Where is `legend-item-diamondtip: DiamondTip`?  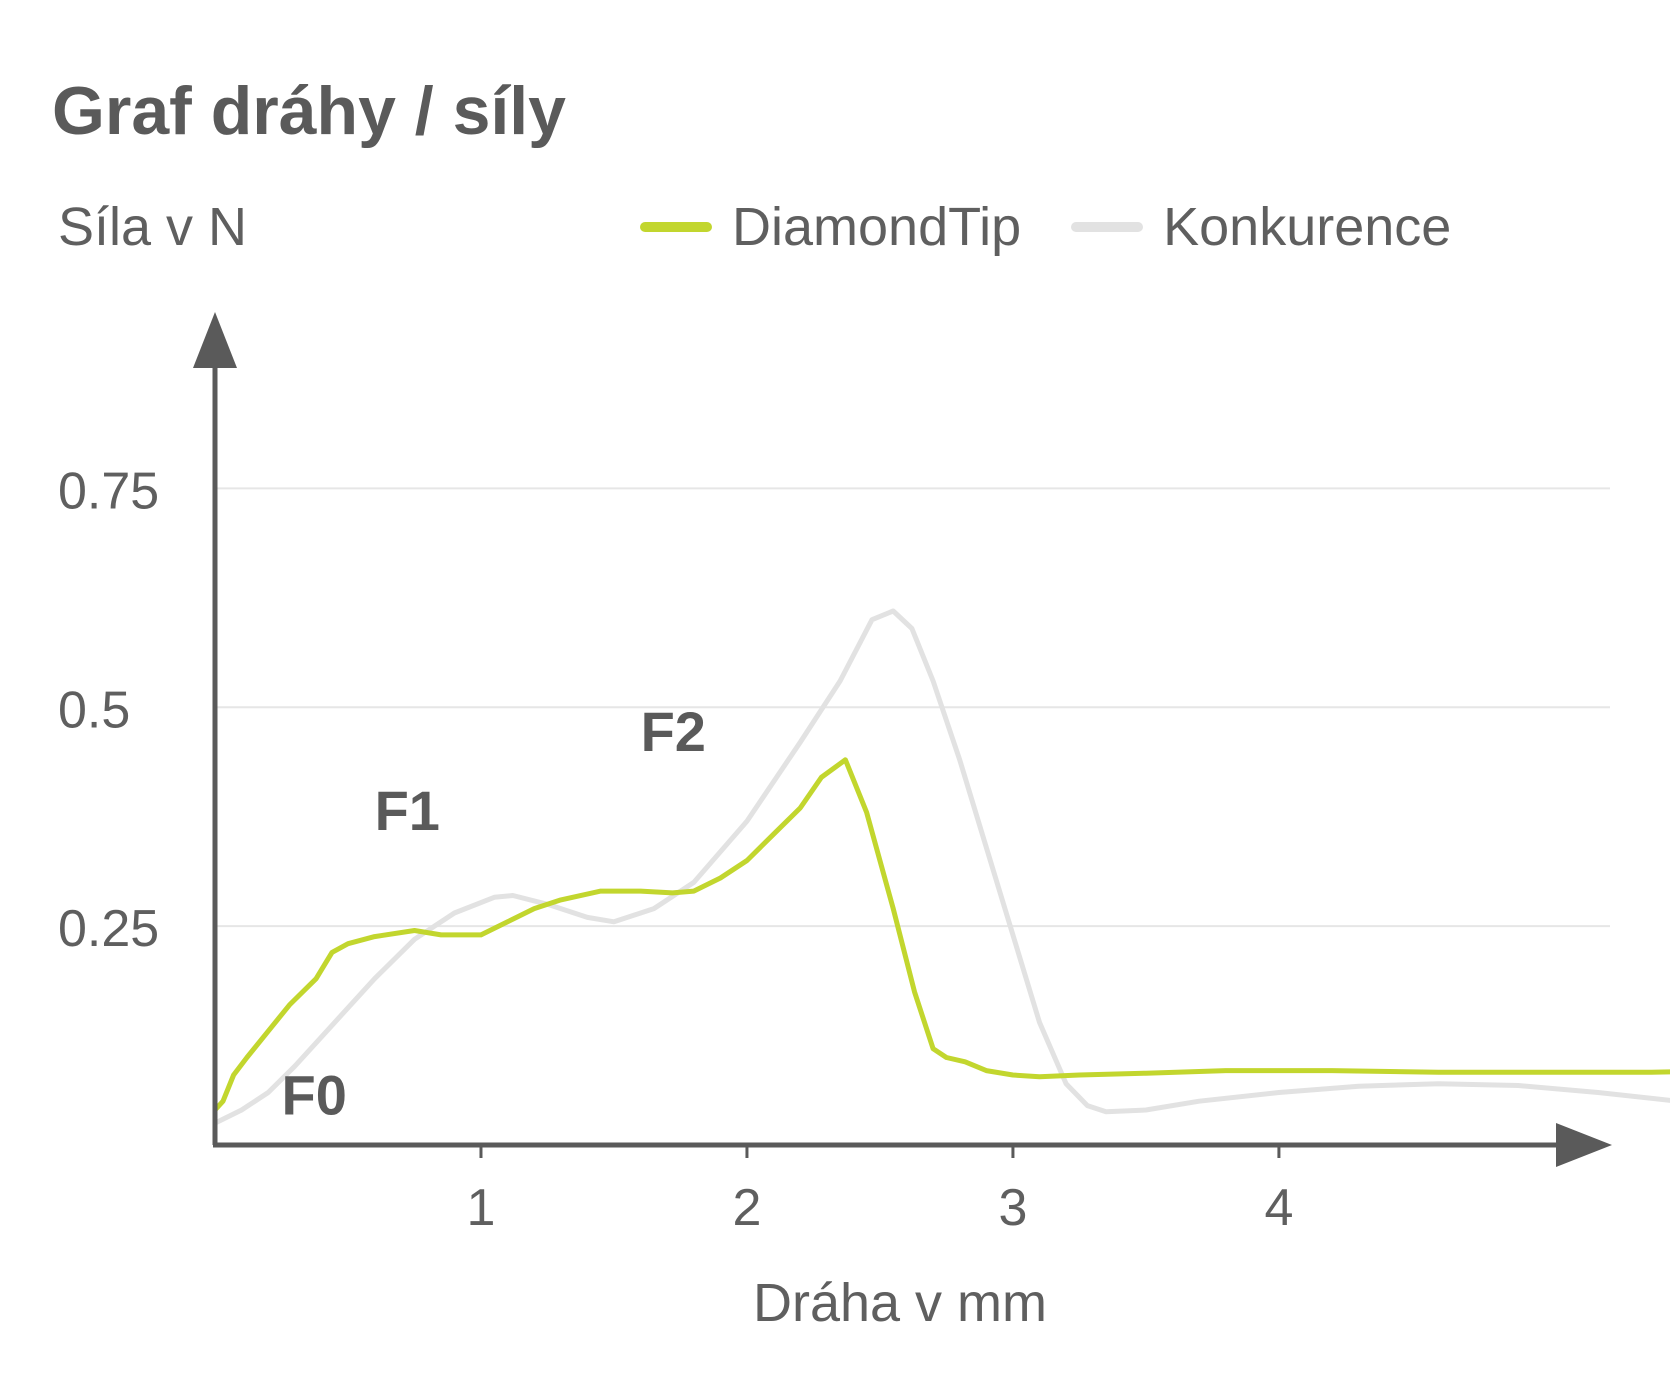 legend-item-diamondtip: DiamondTip is located at coordinates (830, 227).